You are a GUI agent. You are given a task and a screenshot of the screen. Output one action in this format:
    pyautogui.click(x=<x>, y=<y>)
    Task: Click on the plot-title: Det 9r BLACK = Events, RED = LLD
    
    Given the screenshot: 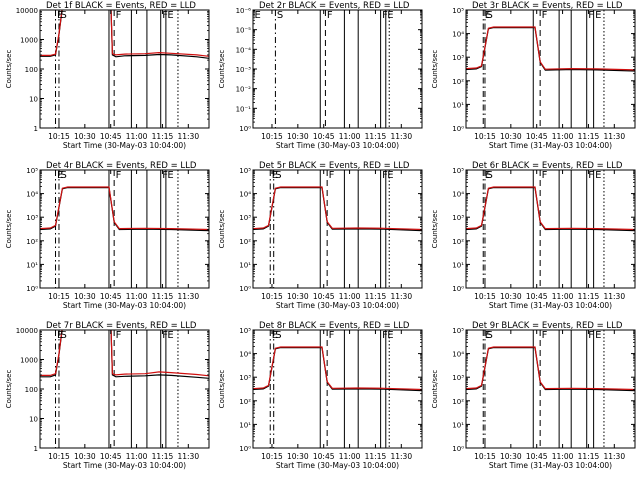 What is the action you would take?
    pyautogui.click(x=547, y=326)
    